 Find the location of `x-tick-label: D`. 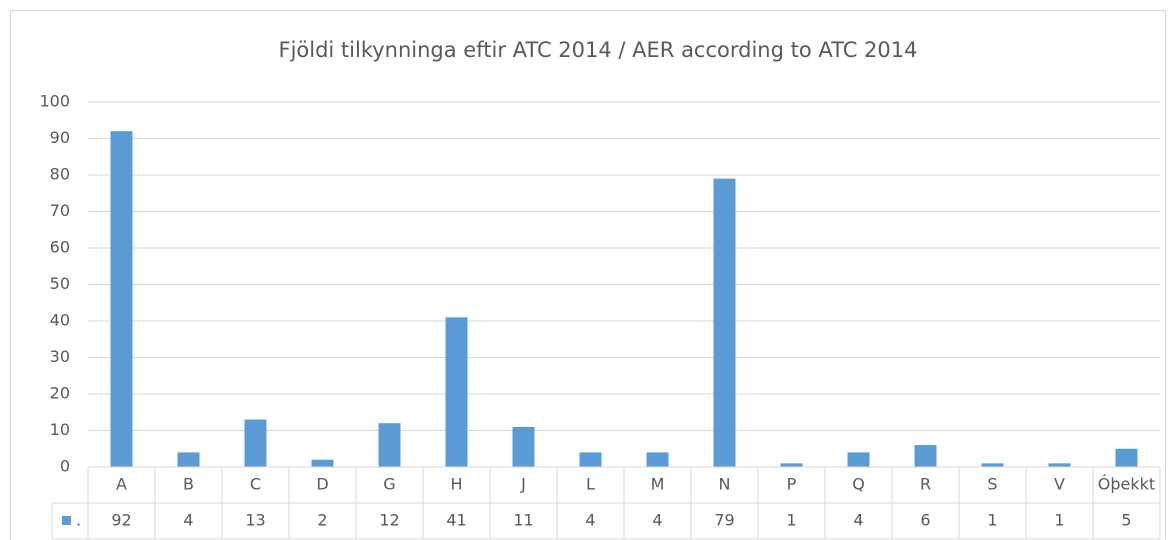

x-tick-label: D is located at coordinates (322, 484).